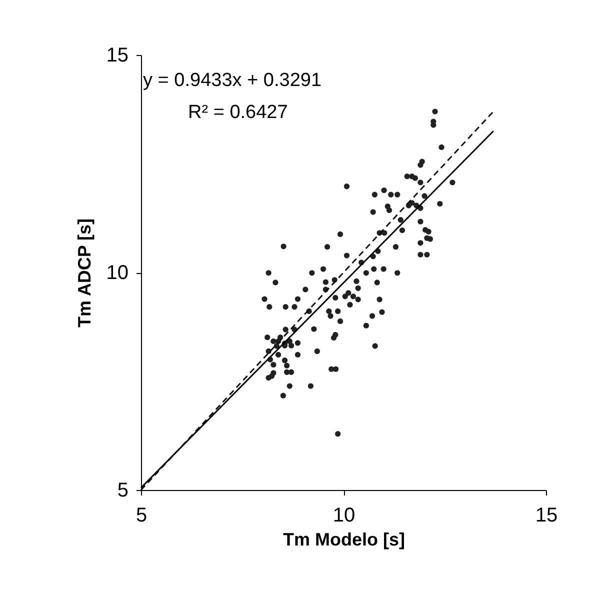  I want to click on y-tick-label: 10, so click(117, 273).